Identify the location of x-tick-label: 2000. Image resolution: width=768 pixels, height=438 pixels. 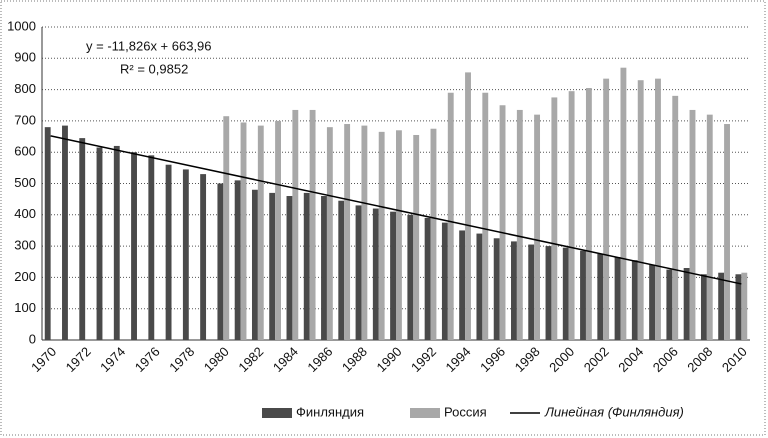
(561, 359).